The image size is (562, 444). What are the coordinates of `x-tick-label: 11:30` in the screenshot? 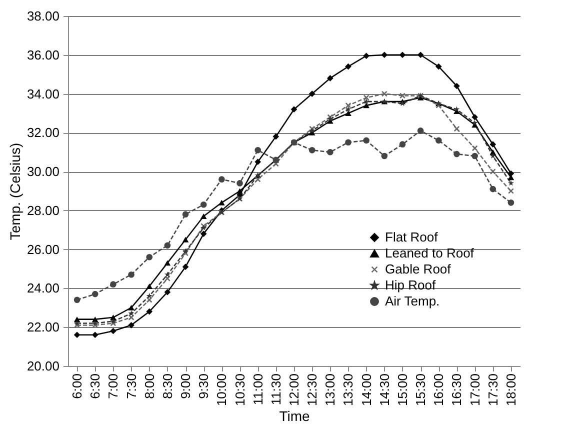 It's located at (276, 390).